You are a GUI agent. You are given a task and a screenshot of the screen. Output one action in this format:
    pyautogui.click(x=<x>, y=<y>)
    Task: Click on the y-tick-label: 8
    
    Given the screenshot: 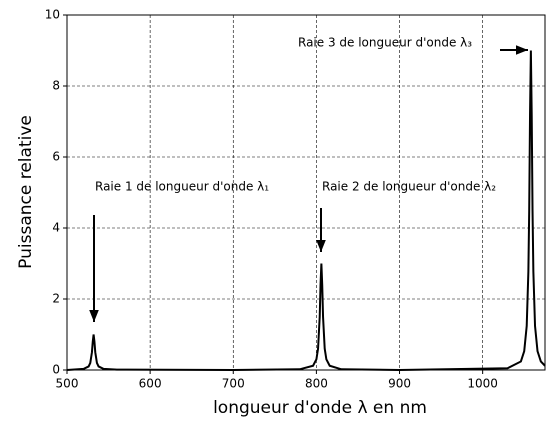 What is the action you would take?
    pyautogui.click(x=56, y=86)
    